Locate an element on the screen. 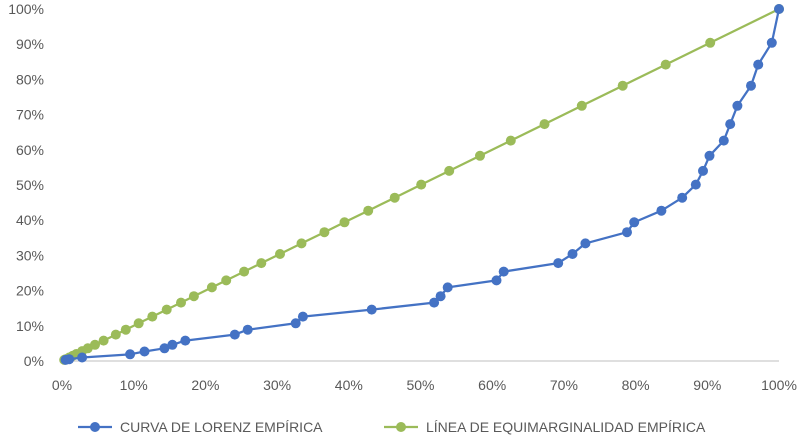  x-tick-label: 0% is located at coordinates (62, 385).